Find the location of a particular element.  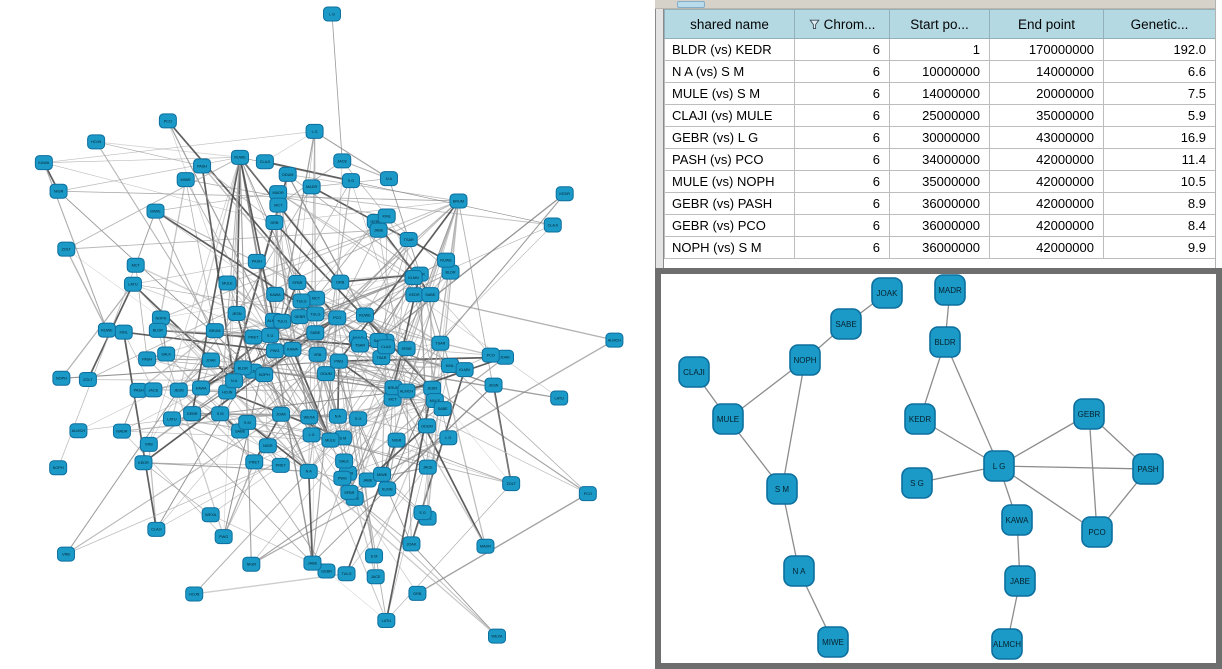

main-network-node: TULG is located at coordinates (282, 321).